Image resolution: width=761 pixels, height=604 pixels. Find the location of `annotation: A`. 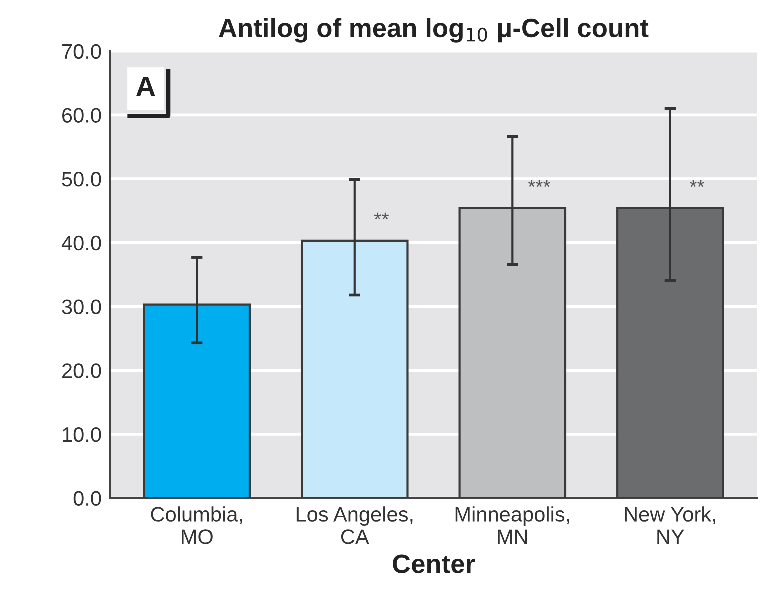

annotation: A is located at coordinates (146, 86).